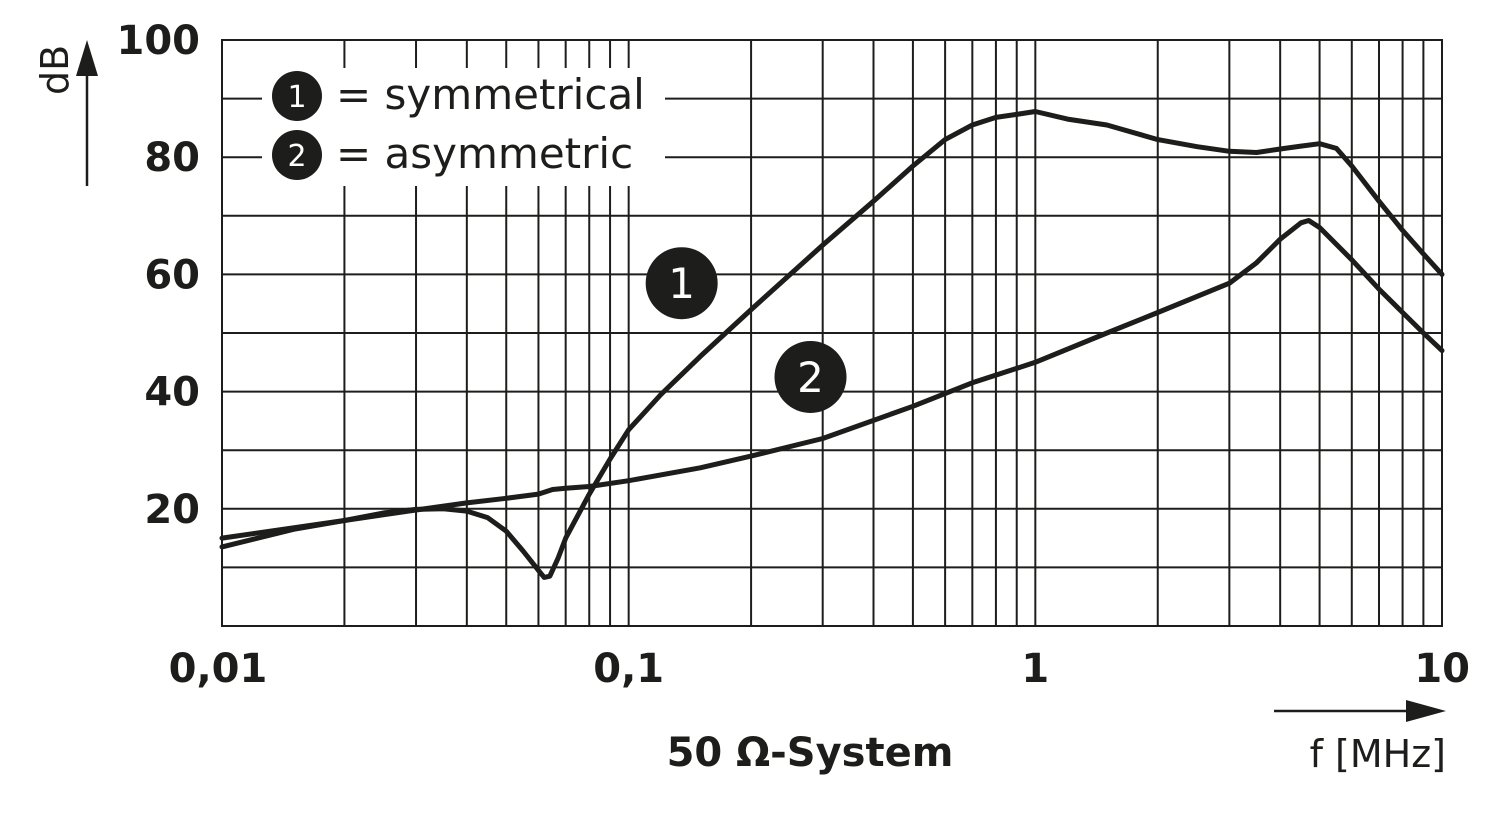 This screenshot has width=1500, height=821. I want to click on series-2-marker: 2, so click(810, 376).